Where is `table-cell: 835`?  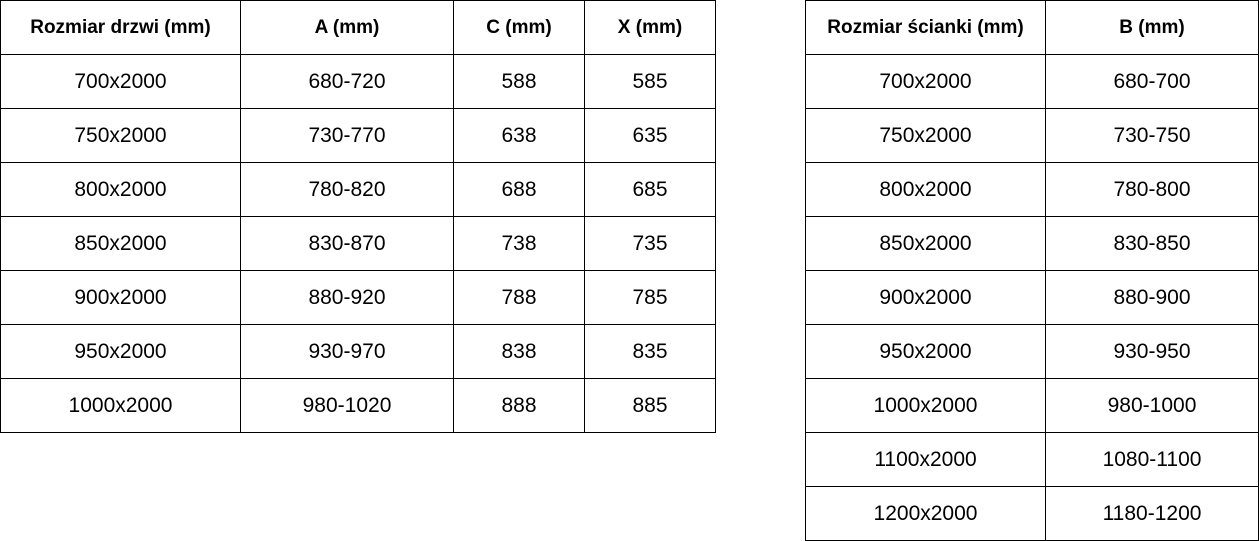 table-cell: 835 is located at coordinates (650, 351).